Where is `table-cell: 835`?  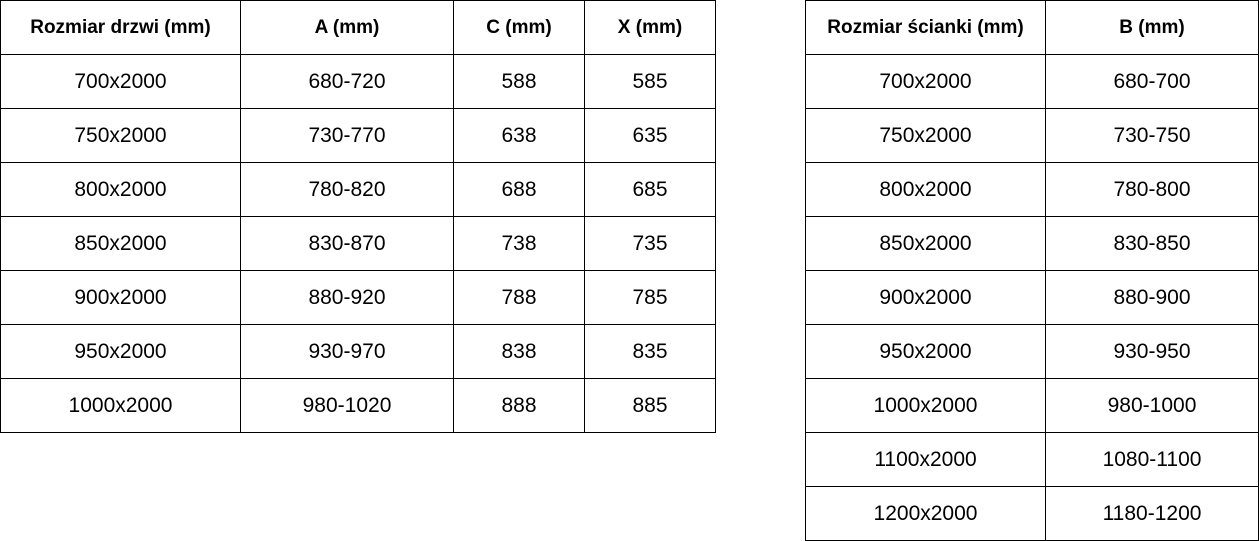 table-cell: 835 is located at coordinates (650, 351).